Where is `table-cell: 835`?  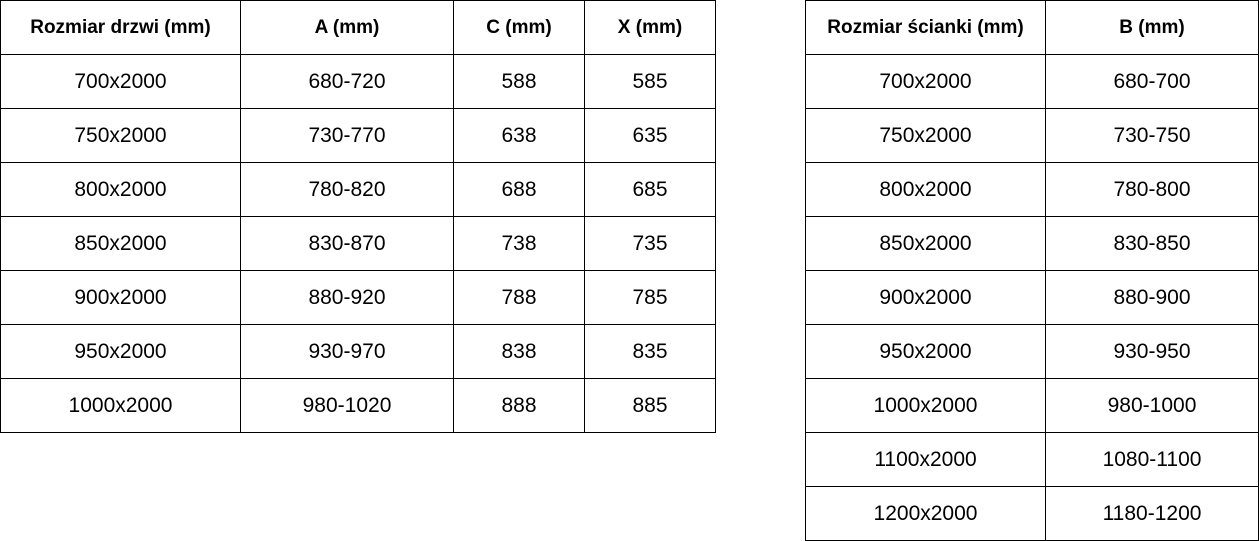 table-cell: 835 is located at coordinates (650, 351).